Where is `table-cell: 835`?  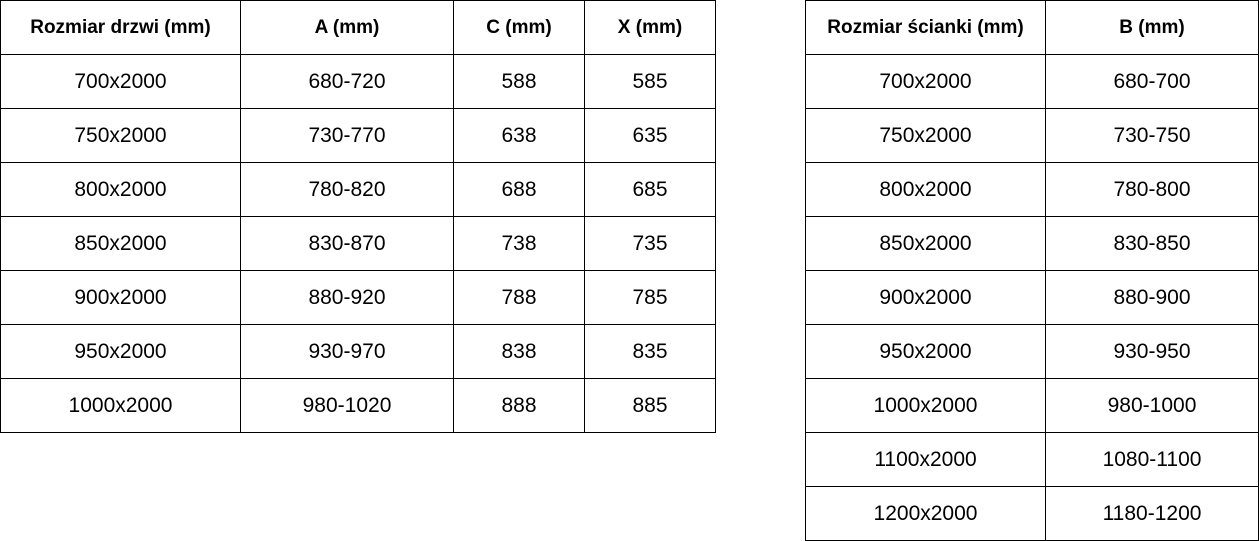 table-cell: 835 is located at coordinates (650, 351).